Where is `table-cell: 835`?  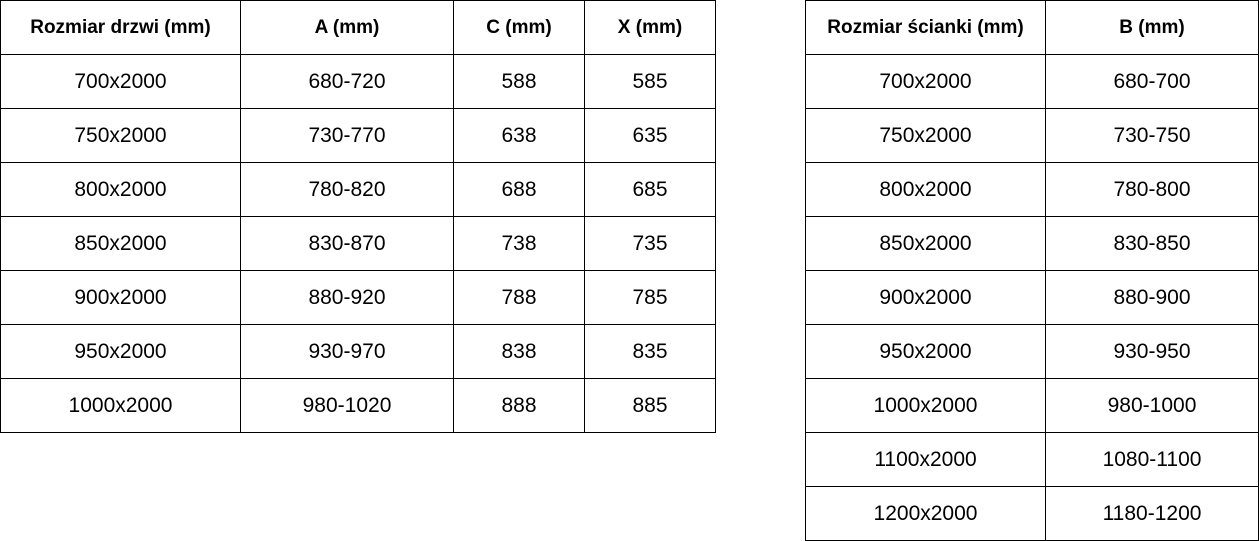 table-cell: 835 is located at coordinates (650, 351).